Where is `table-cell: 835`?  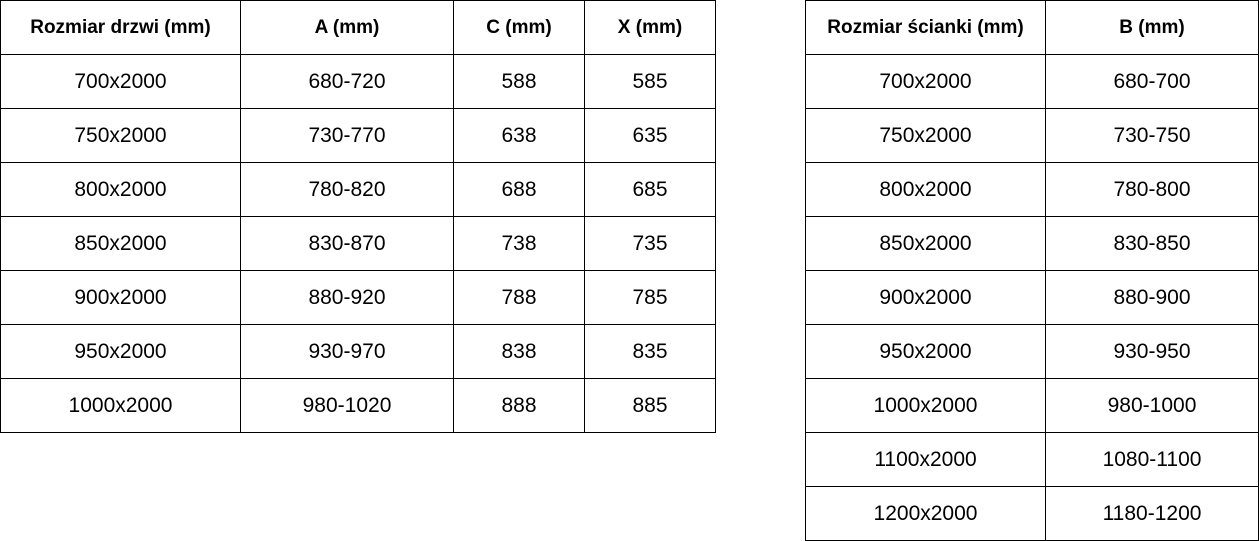 table-cell: 835 is located at coordinates (650, 351).